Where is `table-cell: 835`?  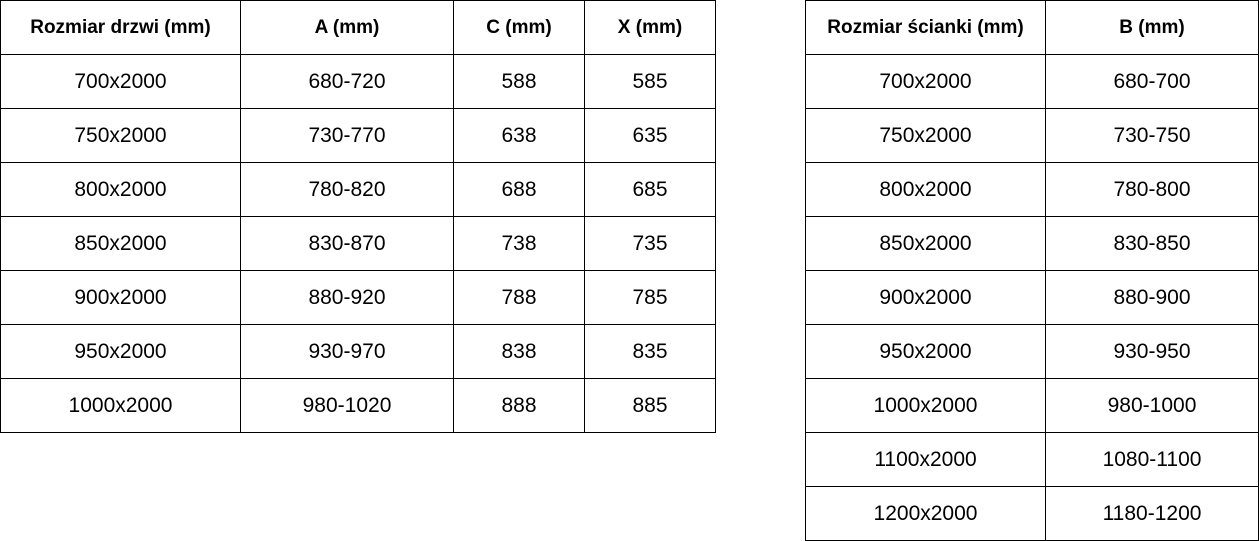 table-cell: 835 is located at coordinates (650, 351).